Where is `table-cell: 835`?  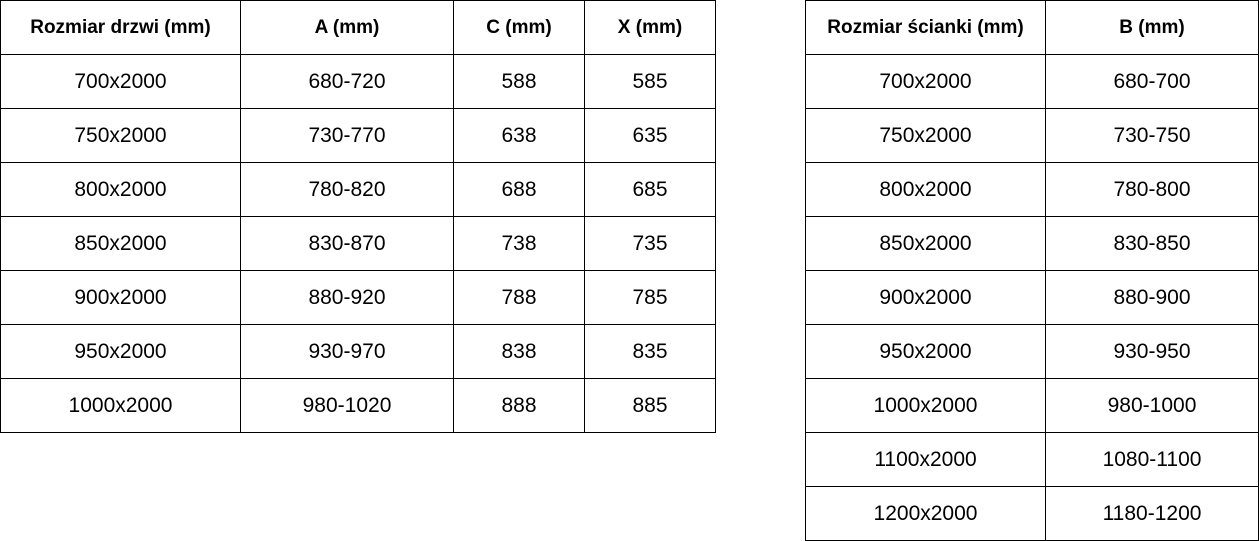 table-cell: 835 is located at coordinates (650, 351).